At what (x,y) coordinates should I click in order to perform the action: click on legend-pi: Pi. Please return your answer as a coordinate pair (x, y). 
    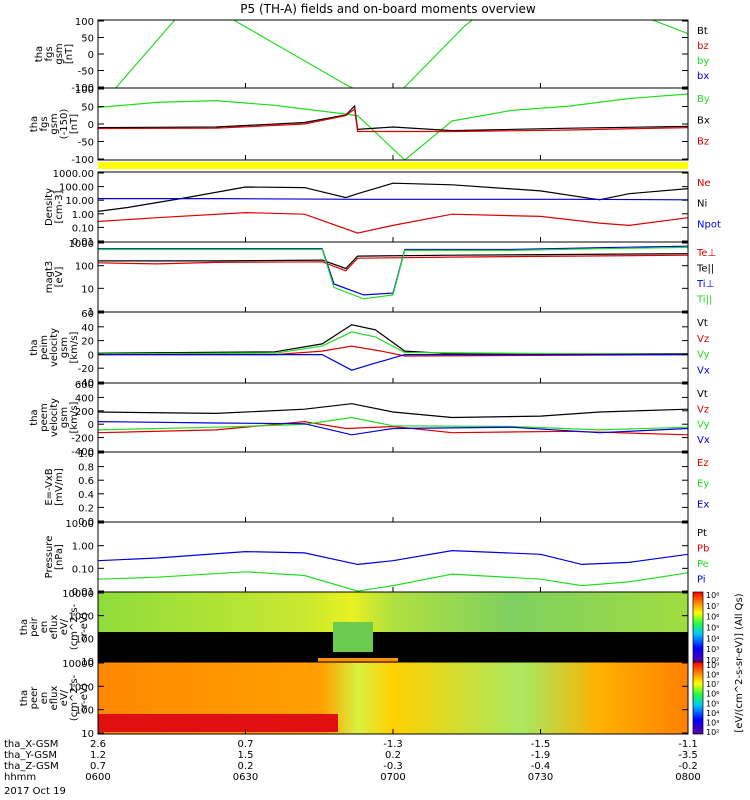
    Looking at the image, I should click on (701, 580).